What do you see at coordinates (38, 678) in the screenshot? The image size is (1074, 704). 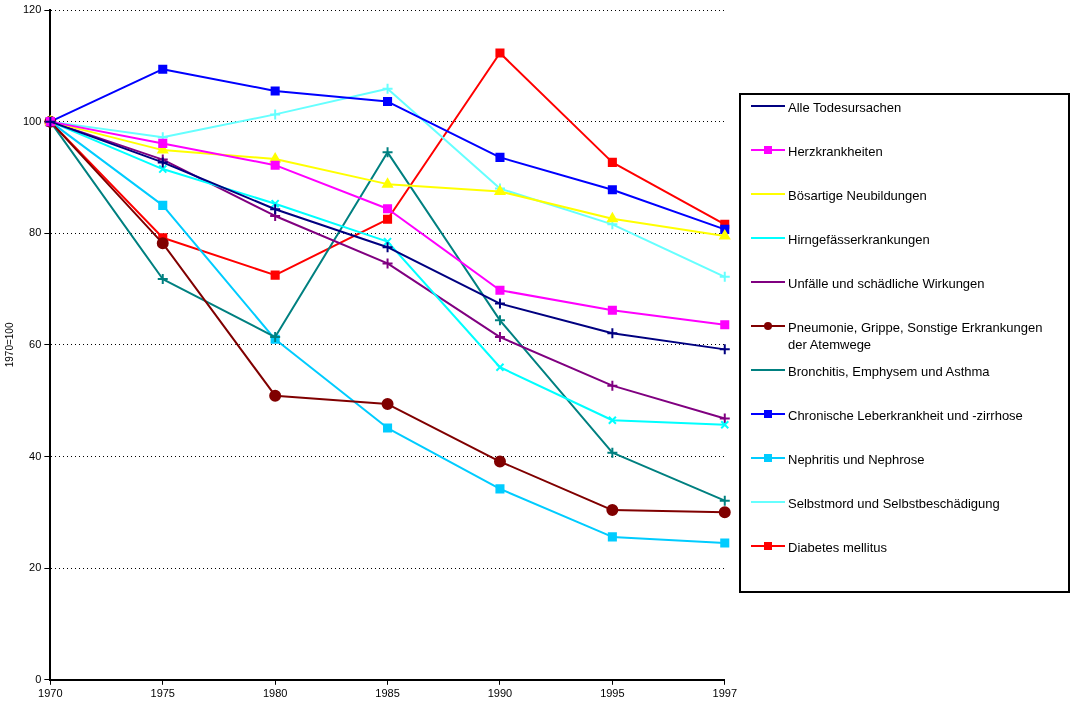 I see `y-tick-label: 0` at bounding box center [38, 678].